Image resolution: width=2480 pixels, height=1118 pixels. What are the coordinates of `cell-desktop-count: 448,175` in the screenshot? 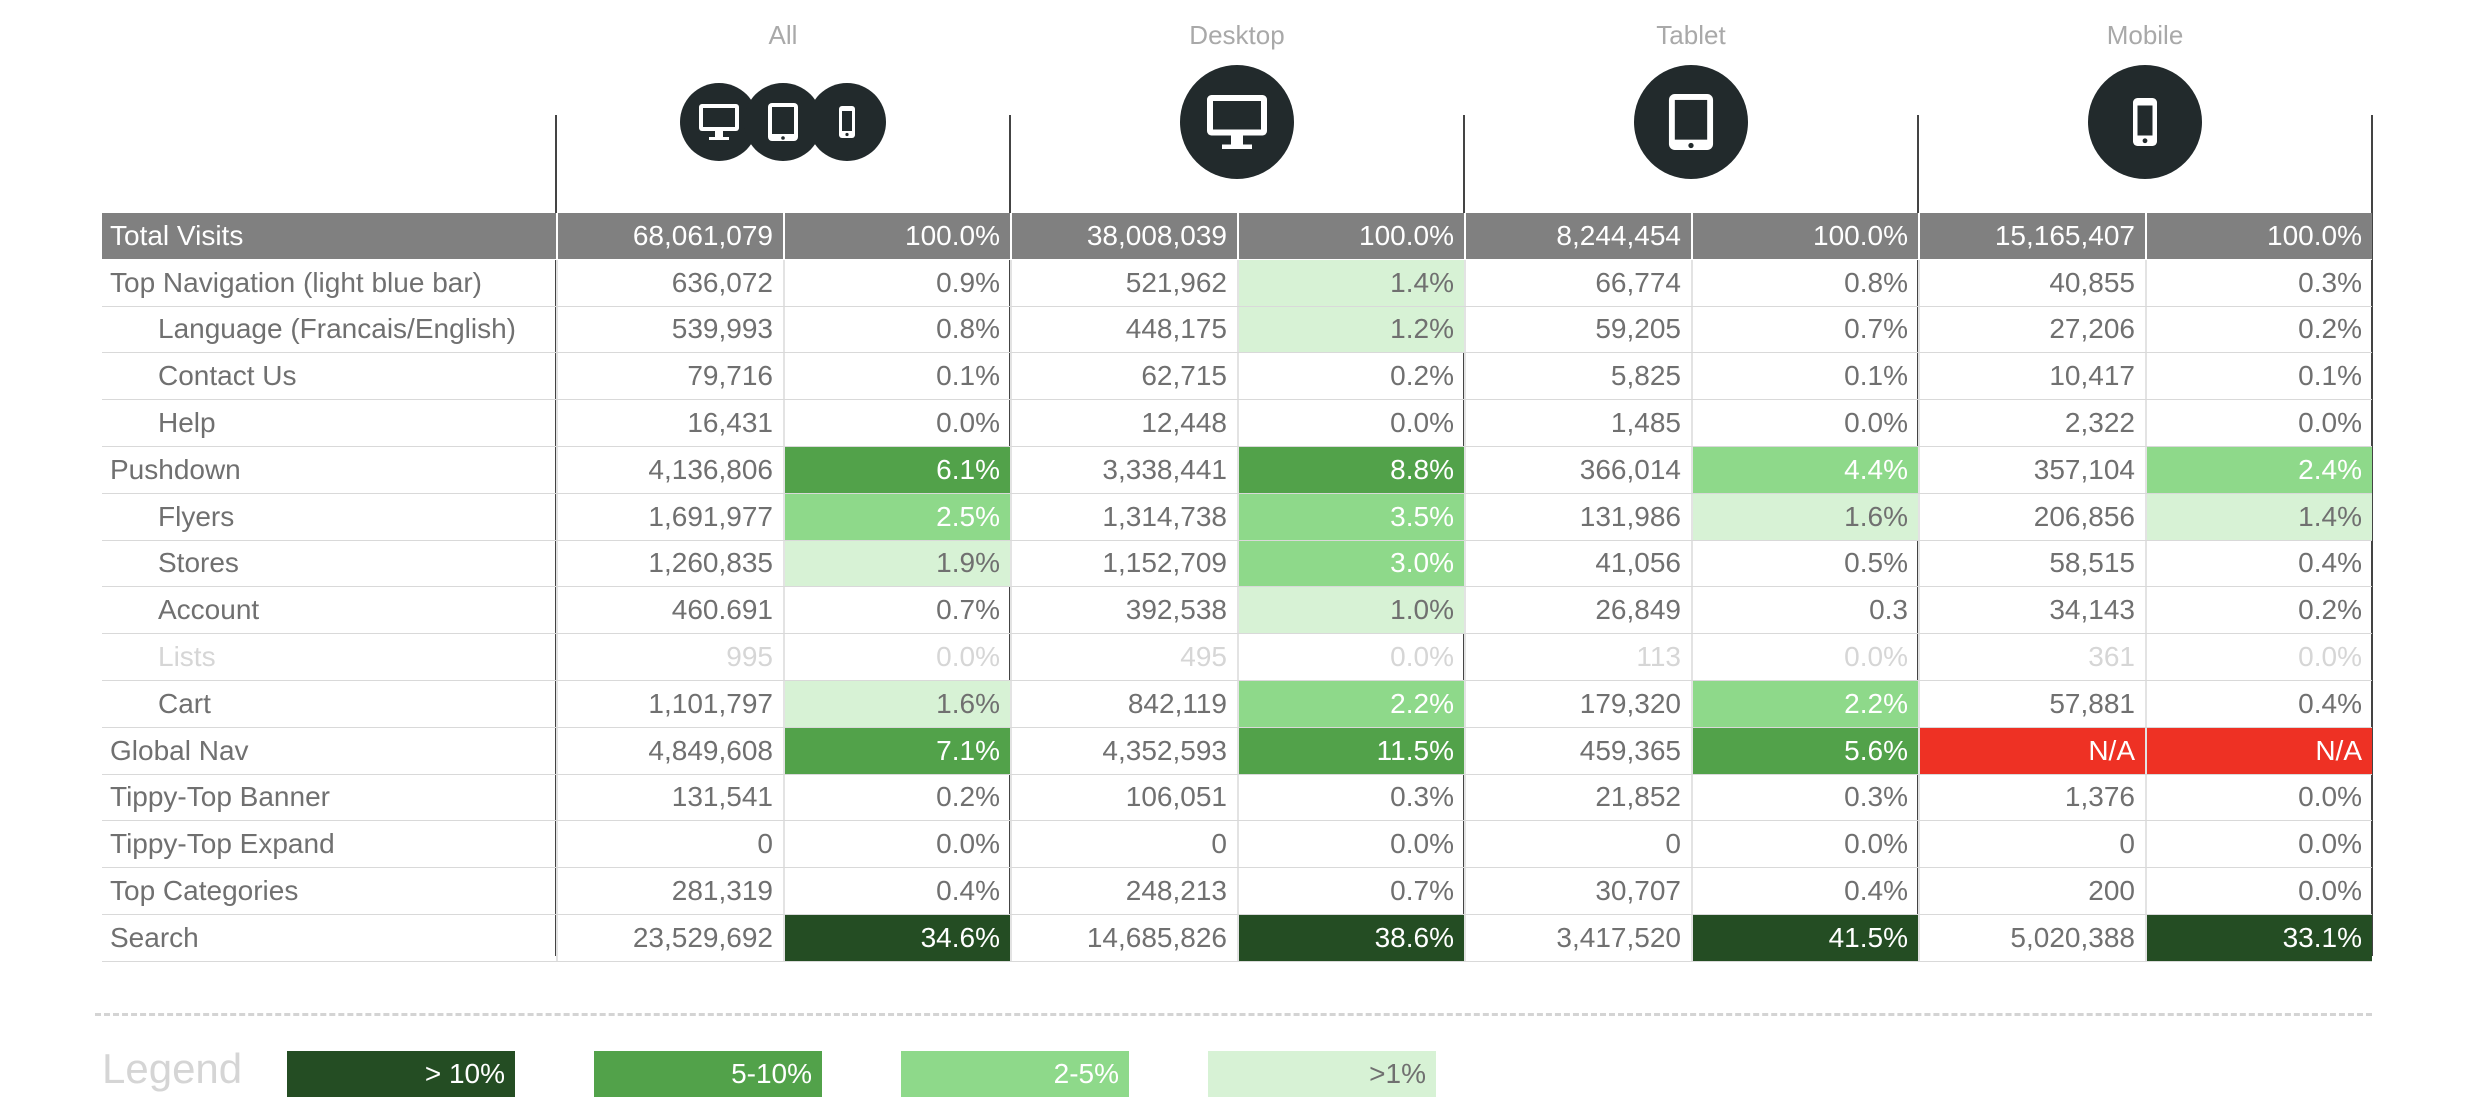 It's located at (1123, 329).